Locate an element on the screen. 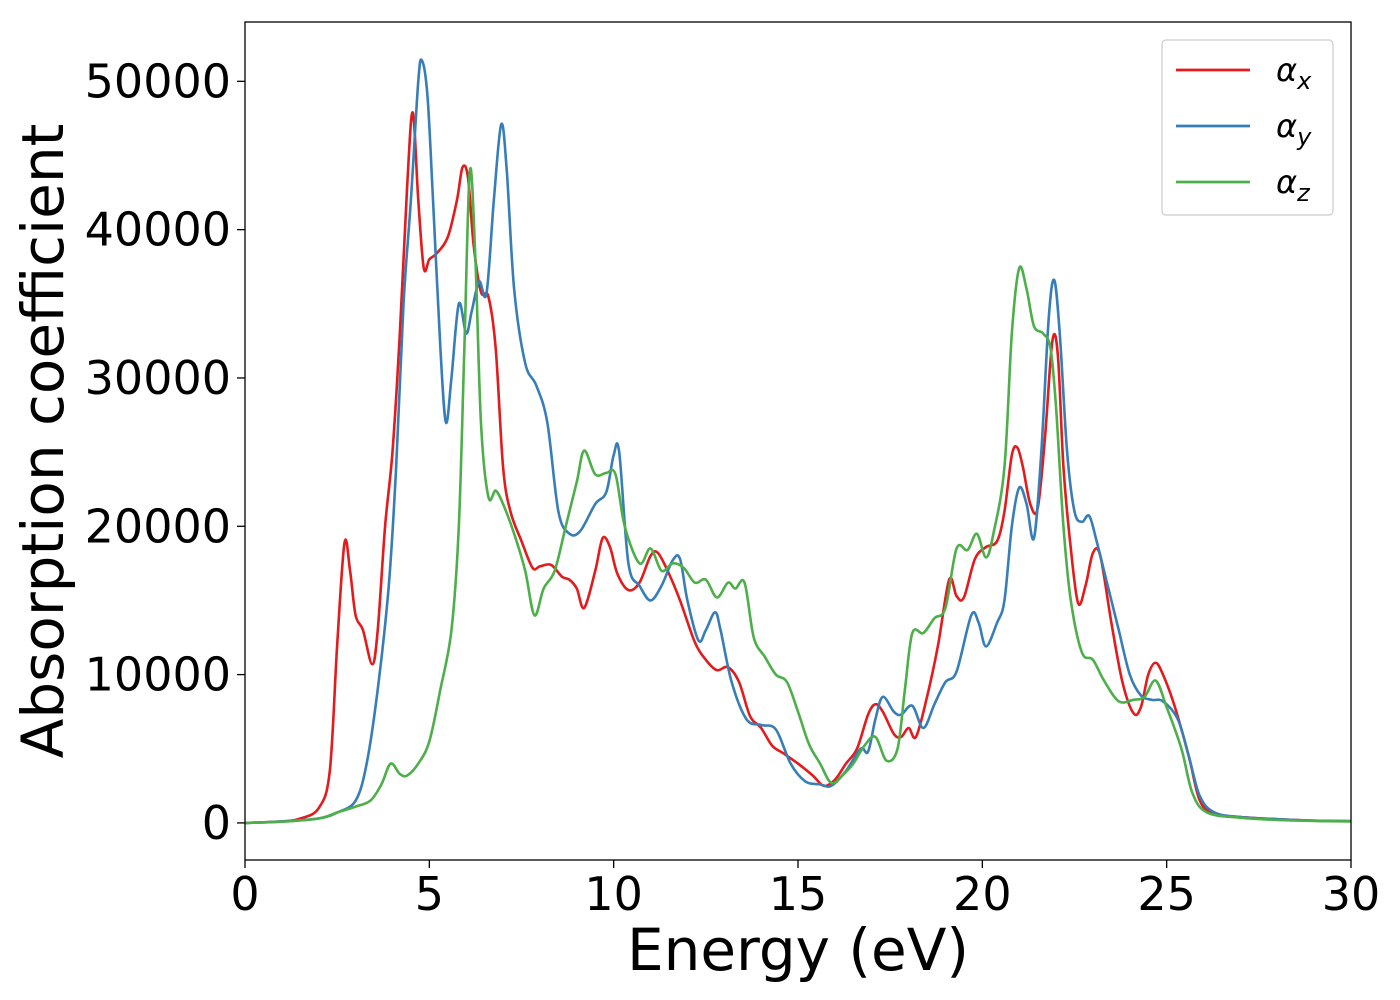 The height and width of the screenshot is (1000, 1400). legend: αx αy αz is located at coordinates (1247, 127).